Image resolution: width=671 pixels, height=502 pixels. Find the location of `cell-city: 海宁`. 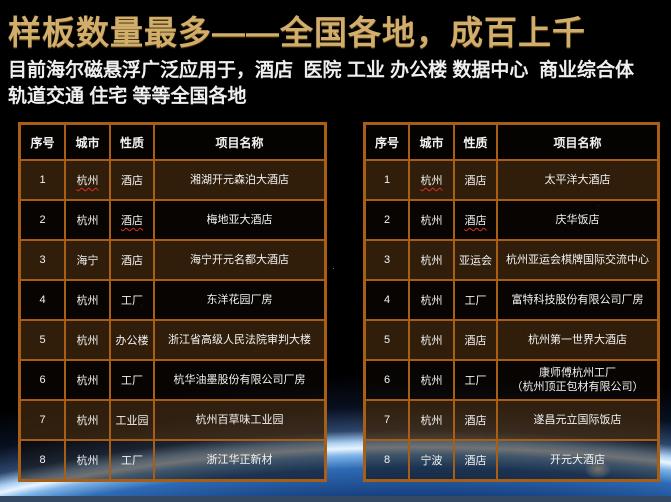

cell-city: 海宁 is located at coordinates (87, 260).